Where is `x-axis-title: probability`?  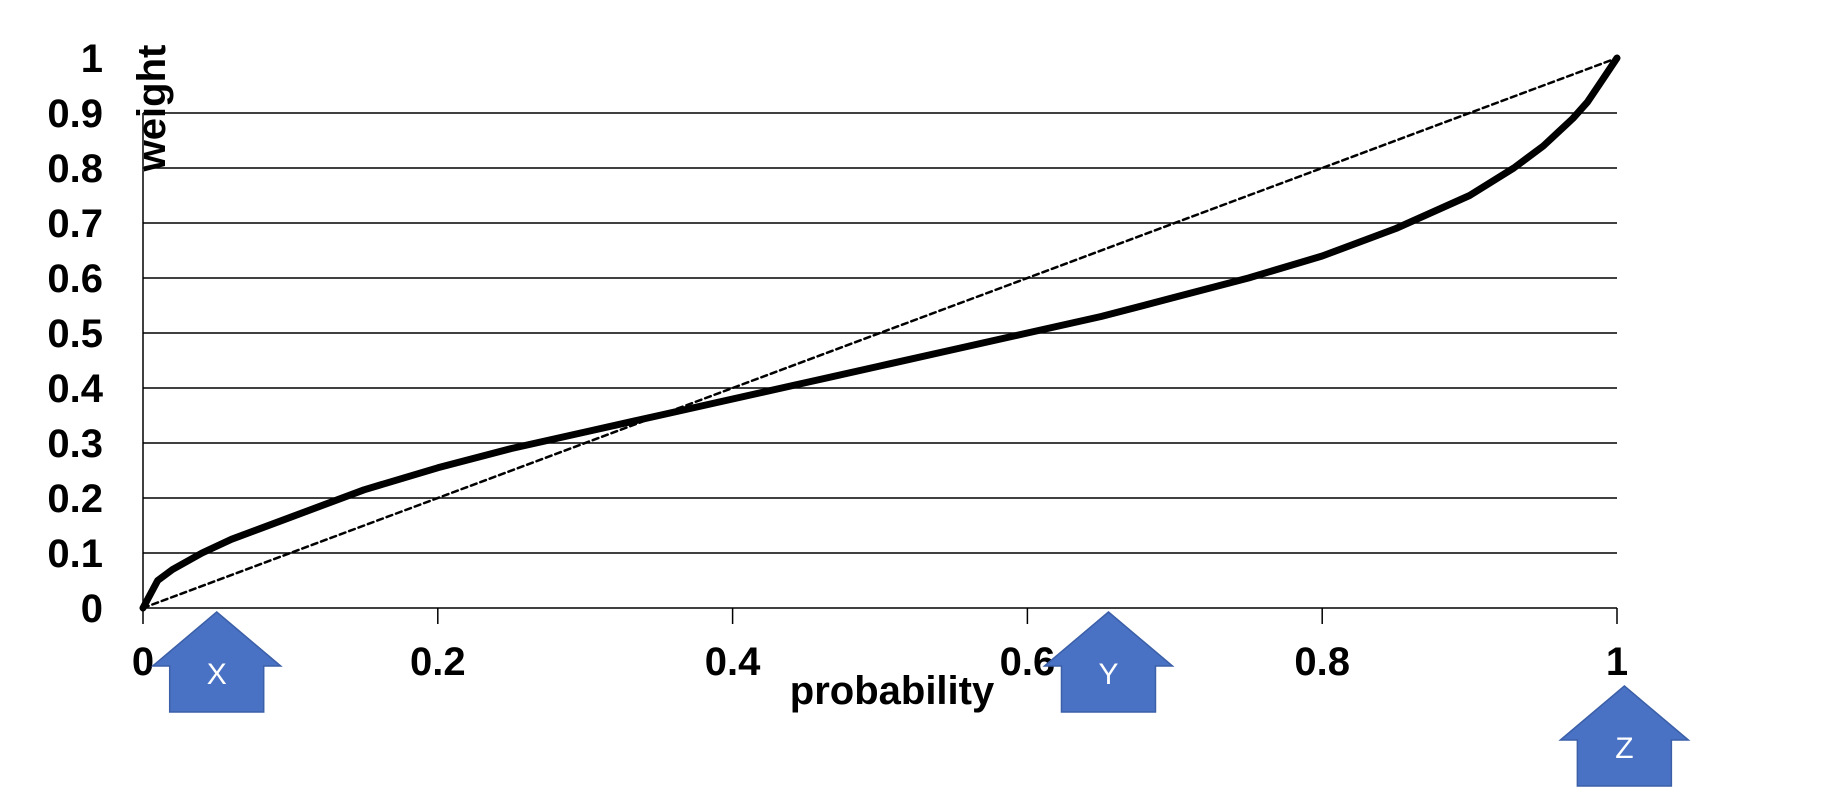 x-axis-title: probability is located at coordinates (892, 691).